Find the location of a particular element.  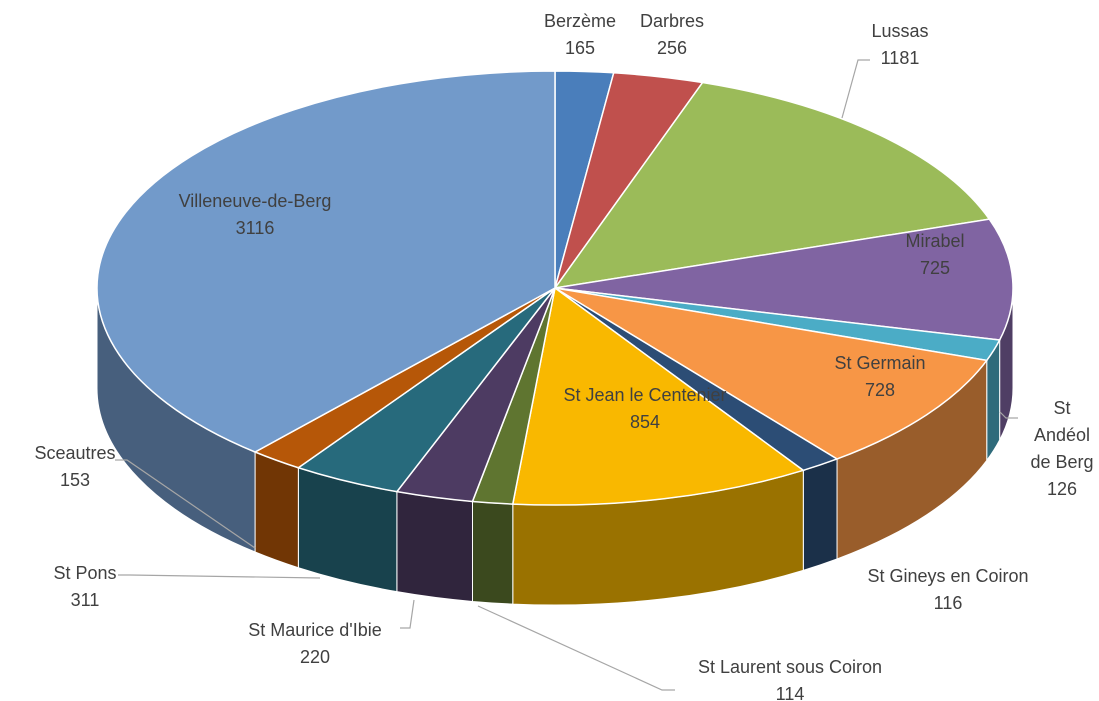

category-label: St Andéol de Berg is located at coordinates (1062, 435).